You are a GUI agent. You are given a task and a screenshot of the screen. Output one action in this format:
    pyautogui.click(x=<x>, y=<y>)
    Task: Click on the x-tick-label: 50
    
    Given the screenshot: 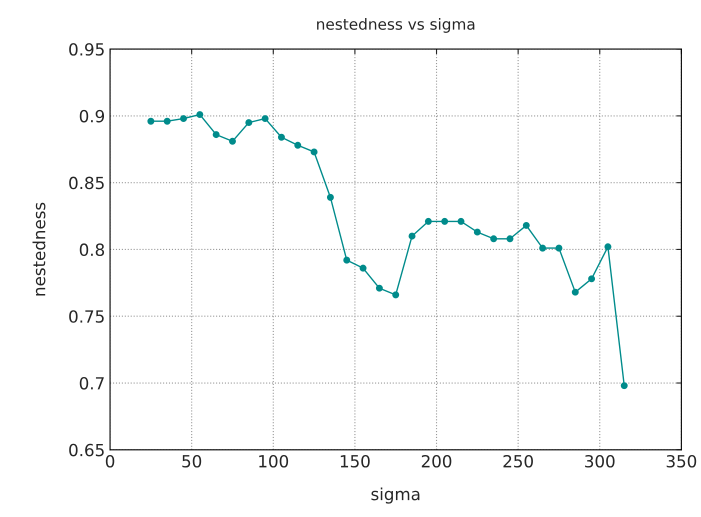 What is the action you would take?
    pyautogui.click(x=192, y=461)
    